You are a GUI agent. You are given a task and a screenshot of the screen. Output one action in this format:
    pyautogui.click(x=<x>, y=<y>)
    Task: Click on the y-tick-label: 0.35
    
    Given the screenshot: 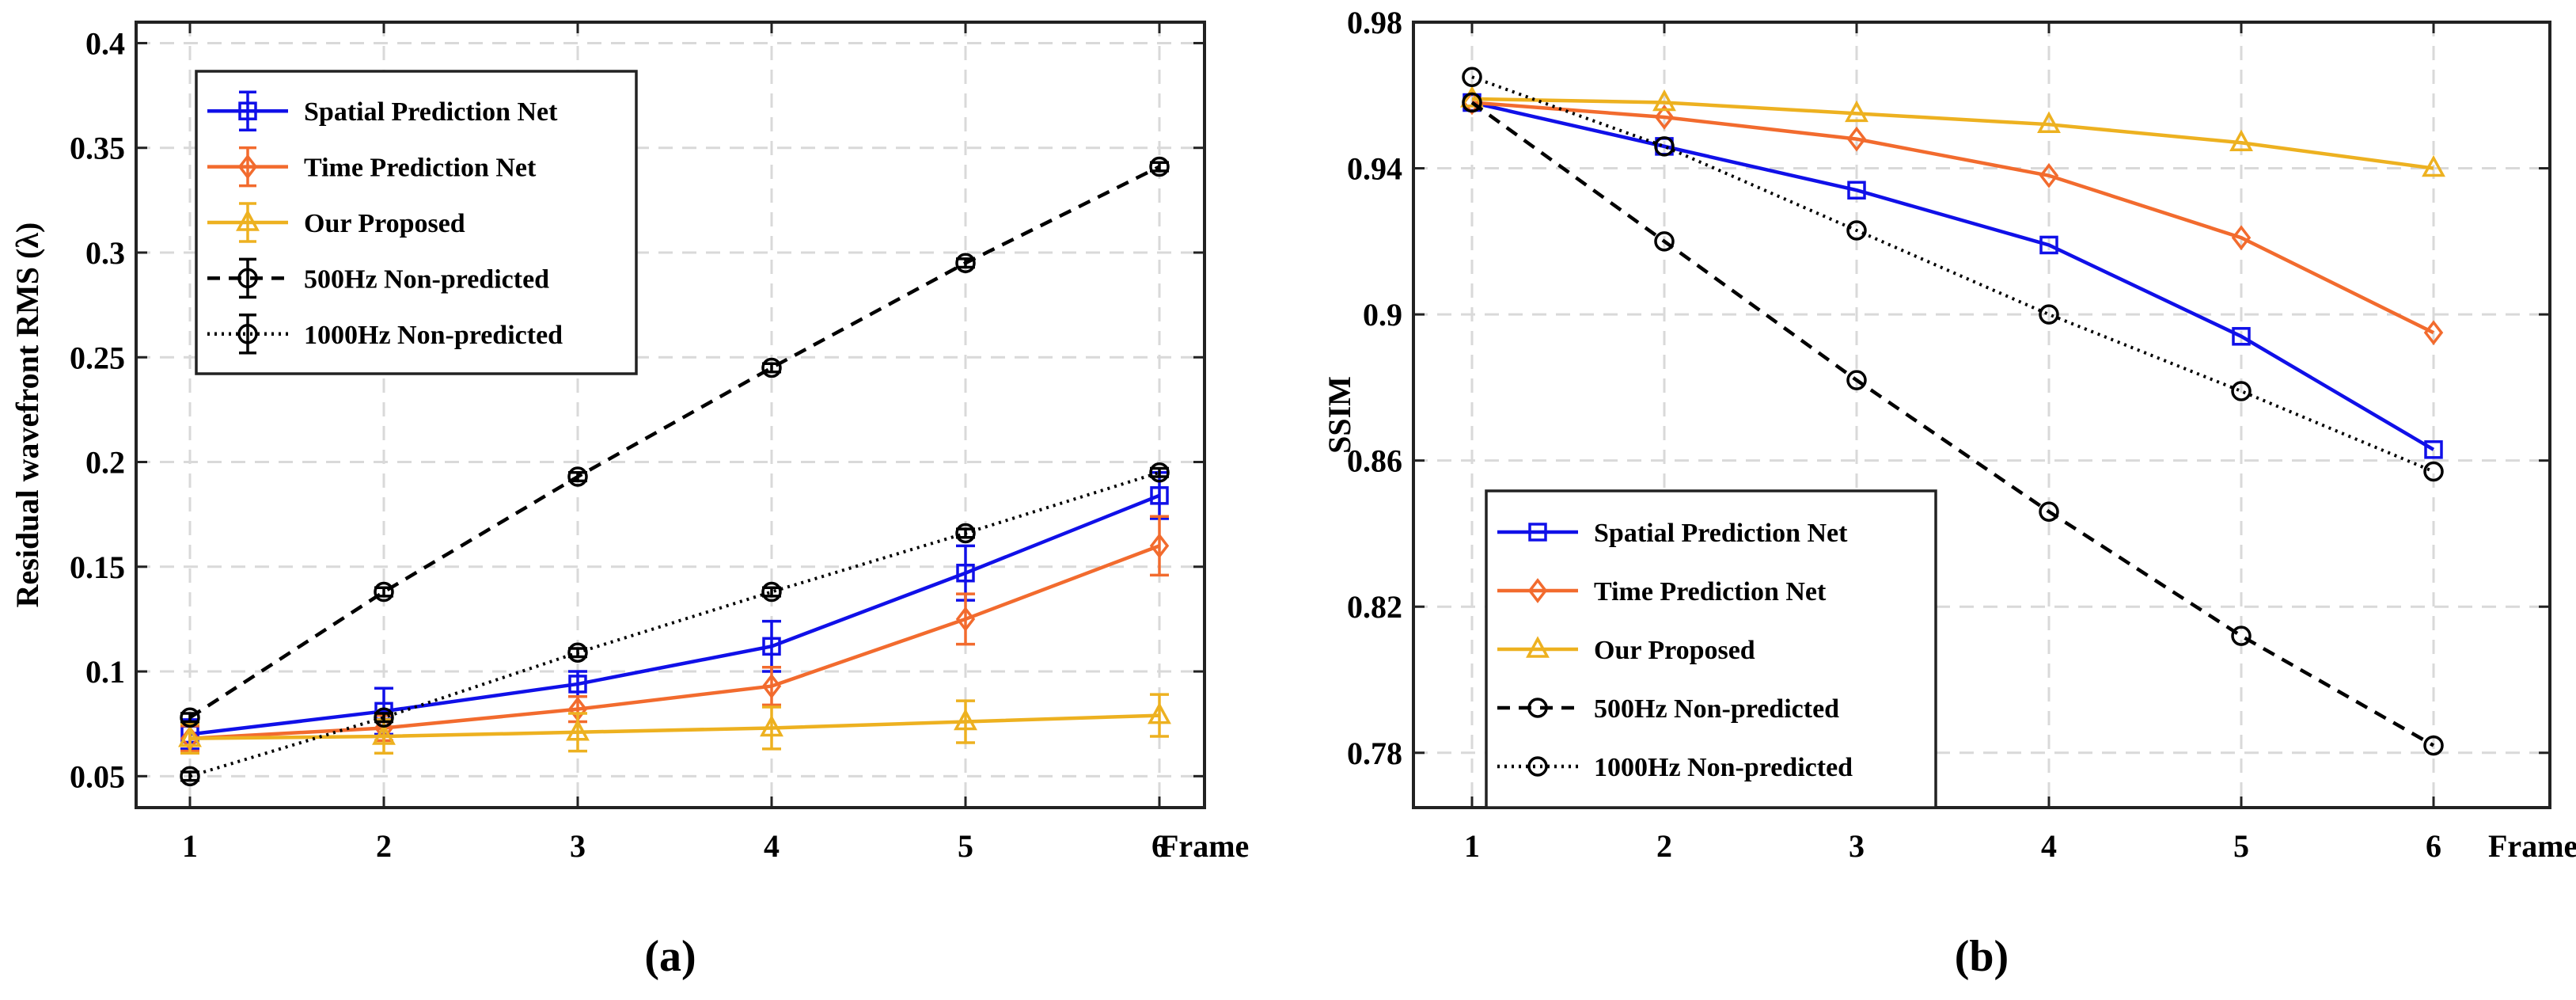 What is the action you would take?
    pyautogui.click(x=97, y=148)
    